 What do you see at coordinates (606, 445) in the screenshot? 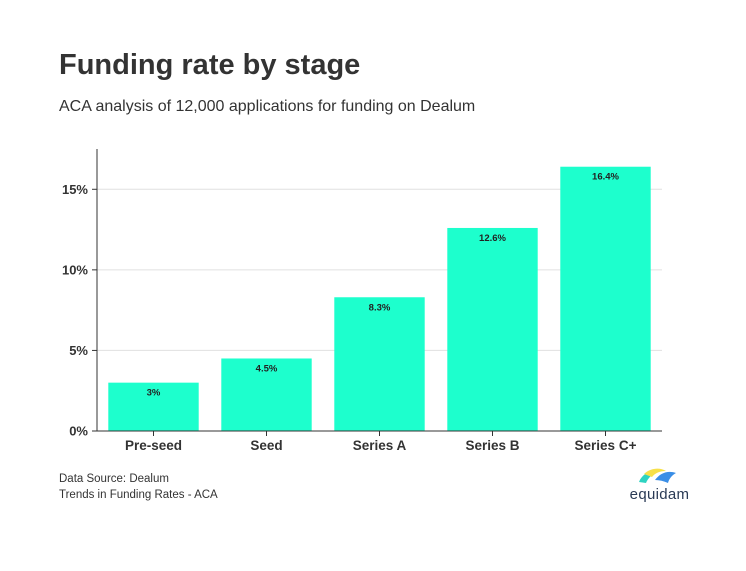
I see `x-tick-label: Series C+` at bounding box center [606, 445].